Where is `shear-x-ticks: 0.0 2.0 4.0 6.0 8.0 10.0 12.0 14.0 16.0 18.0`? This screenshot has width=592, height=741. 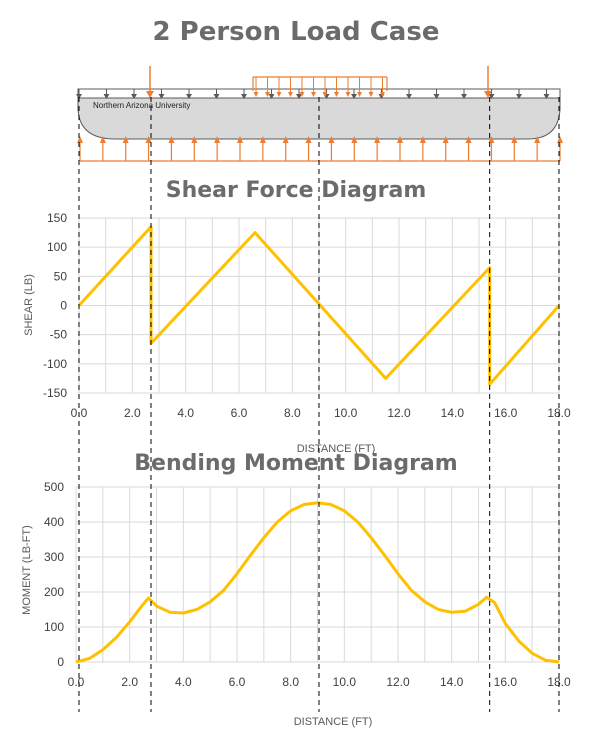
shear-x-ticks: 0.0 2.0 4.0 6.0 8.0 10.0 12.0 14.0 16.0 18.0 is located at coordinates (321, 413).